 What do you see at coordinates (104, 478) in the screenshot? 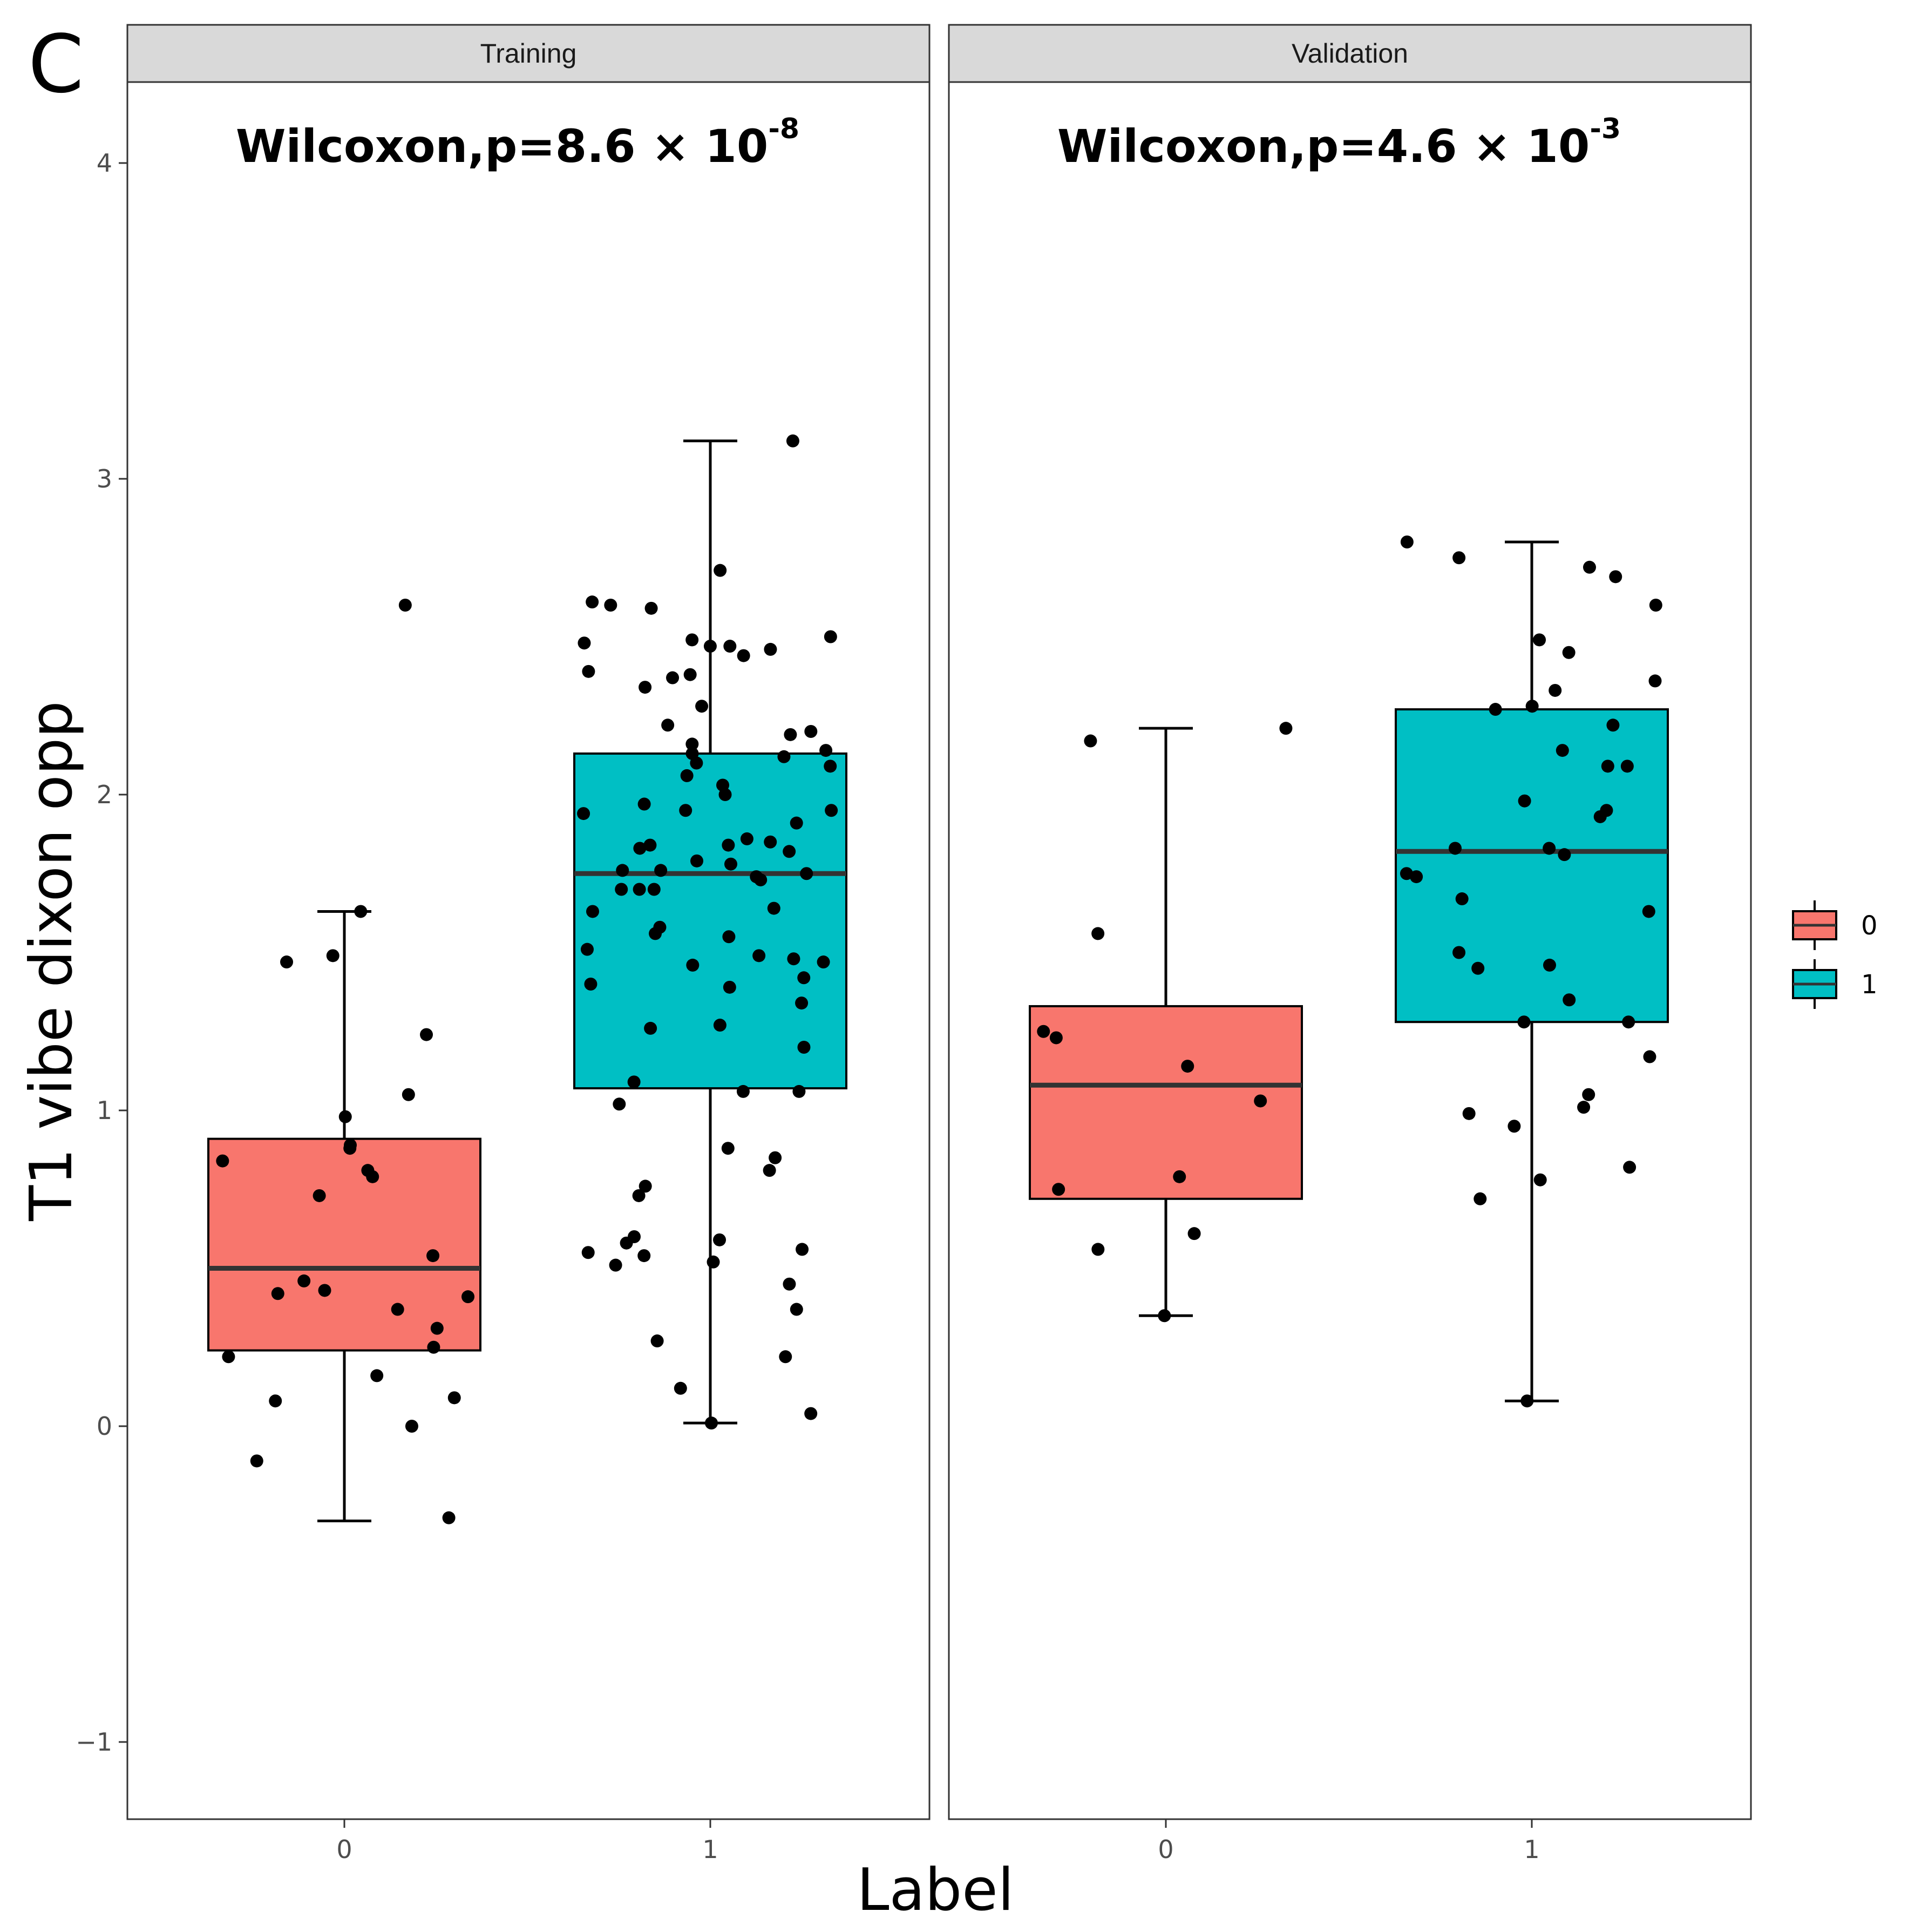
I see `y-tick-label: 3` at bounding box center [104, 478].